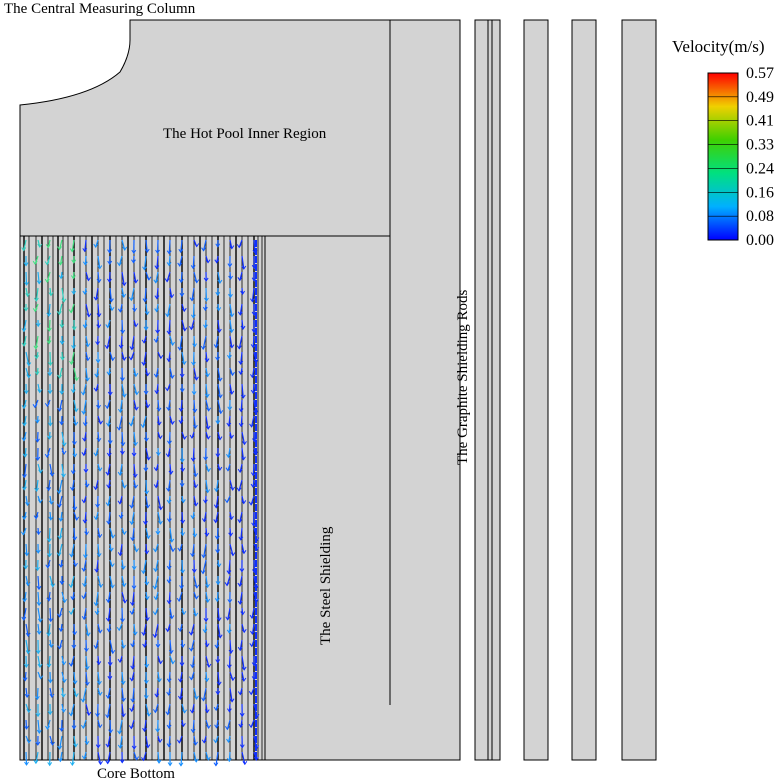 This screenshot has height=781, width=782. Describe the element at coordinates (741, 157) in the screenshot. I see `colorbar-labels: 0.57 0.49 0.41 0.33 0.24 0.16 0.08 0.00` at that location.